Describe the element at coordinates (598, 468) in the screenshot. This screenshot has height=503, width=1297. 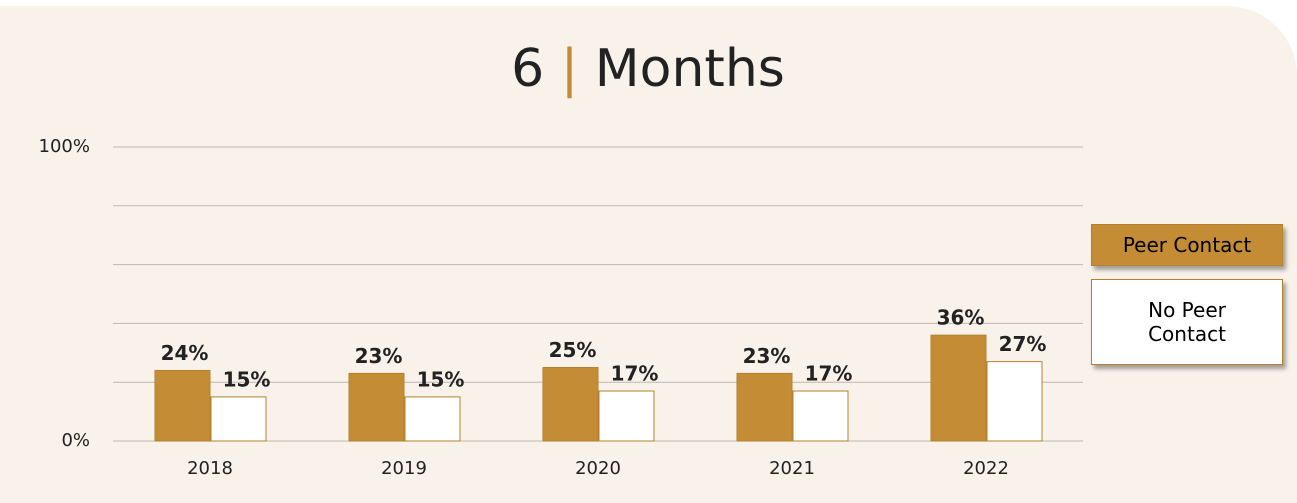
I see `x-tick-label: 2020` at that location.